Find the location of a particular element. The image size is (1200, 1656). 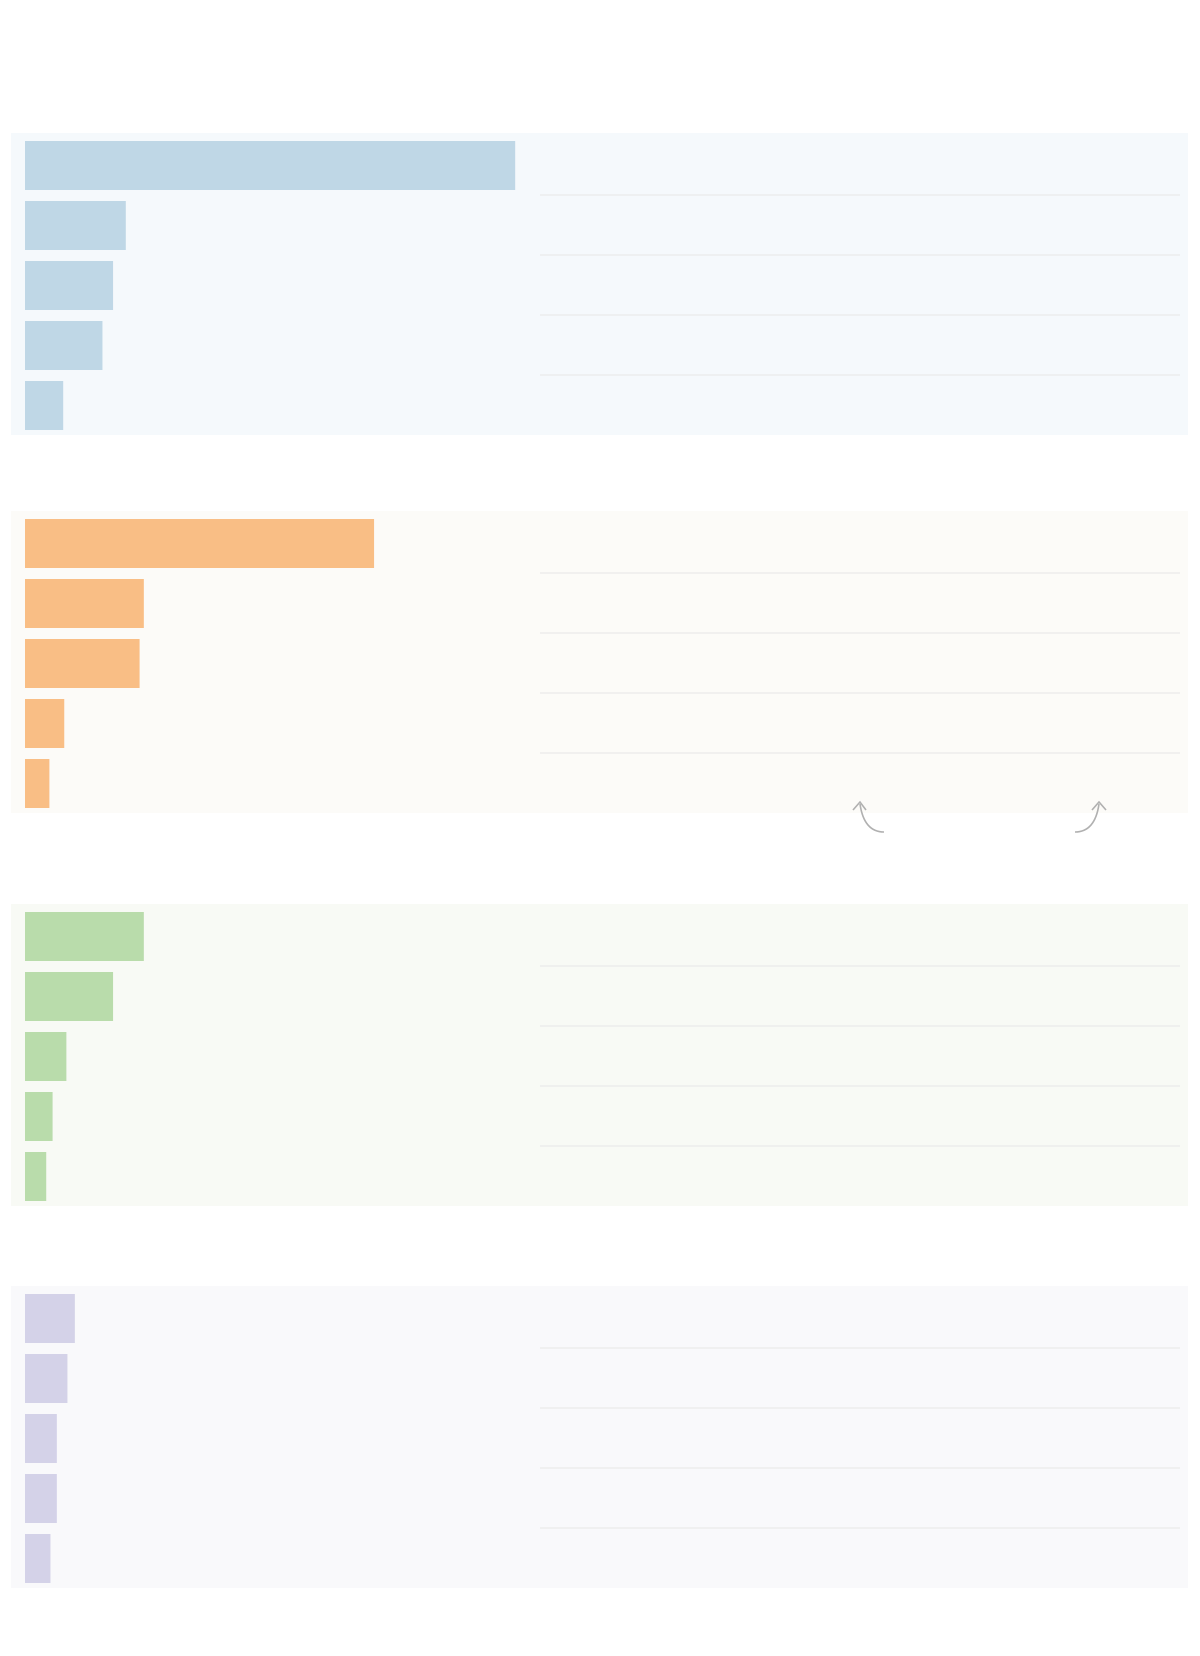

arrow-left is located at coordinates (872, 818).